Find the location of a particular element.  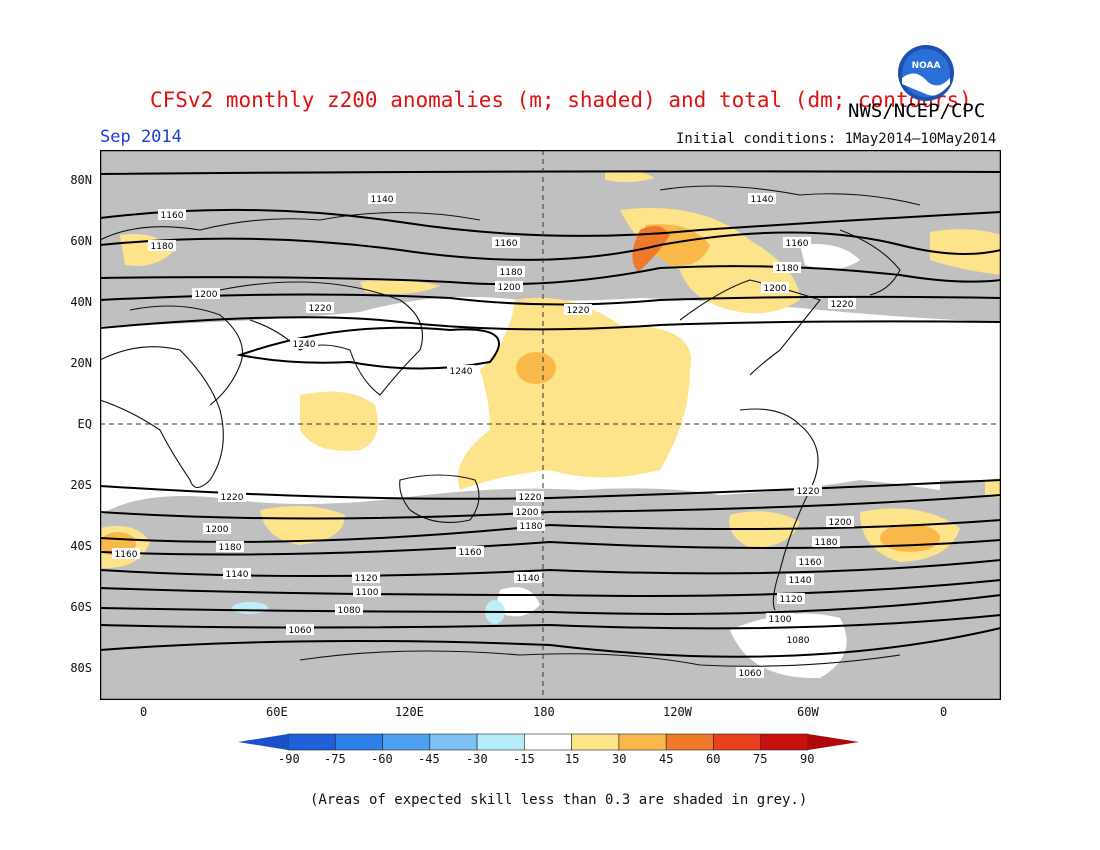

contour-label: 1080 is located at coordinates (798, 640).